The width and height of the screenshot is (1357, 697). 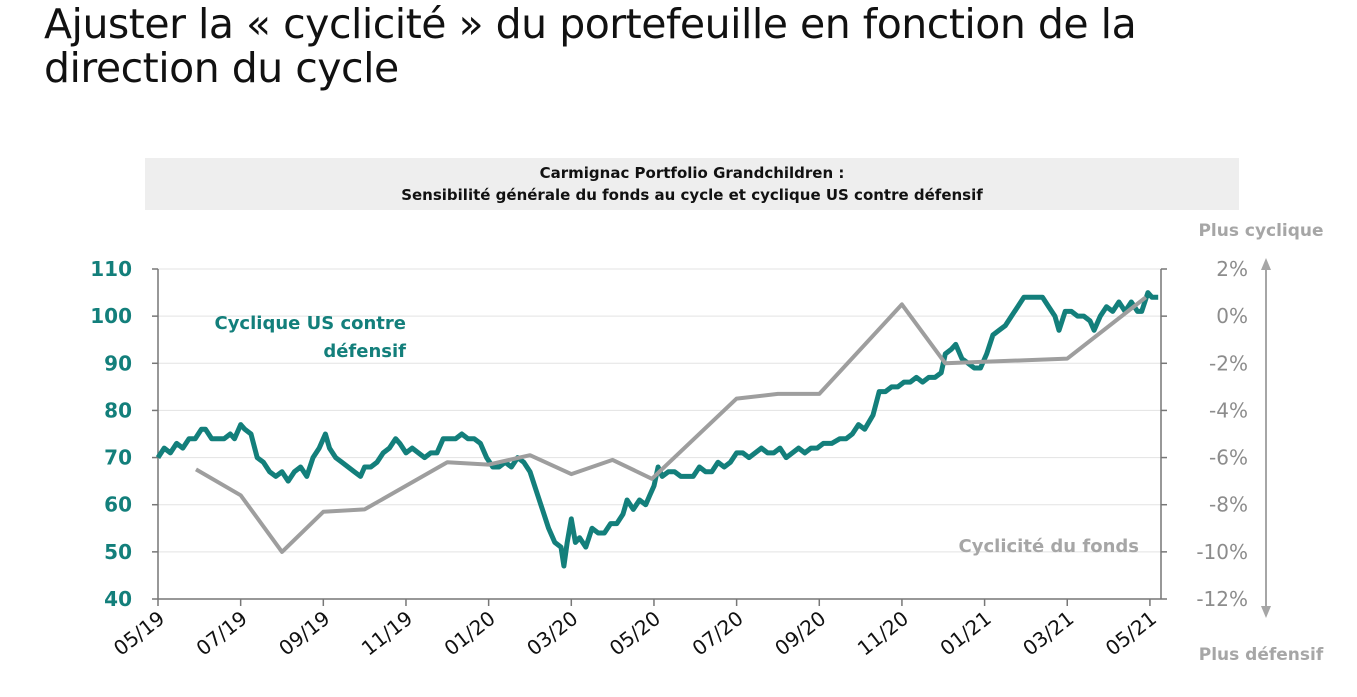 I want to click on right-axis-tick-label: -8%, so click(x=1228, y=505).